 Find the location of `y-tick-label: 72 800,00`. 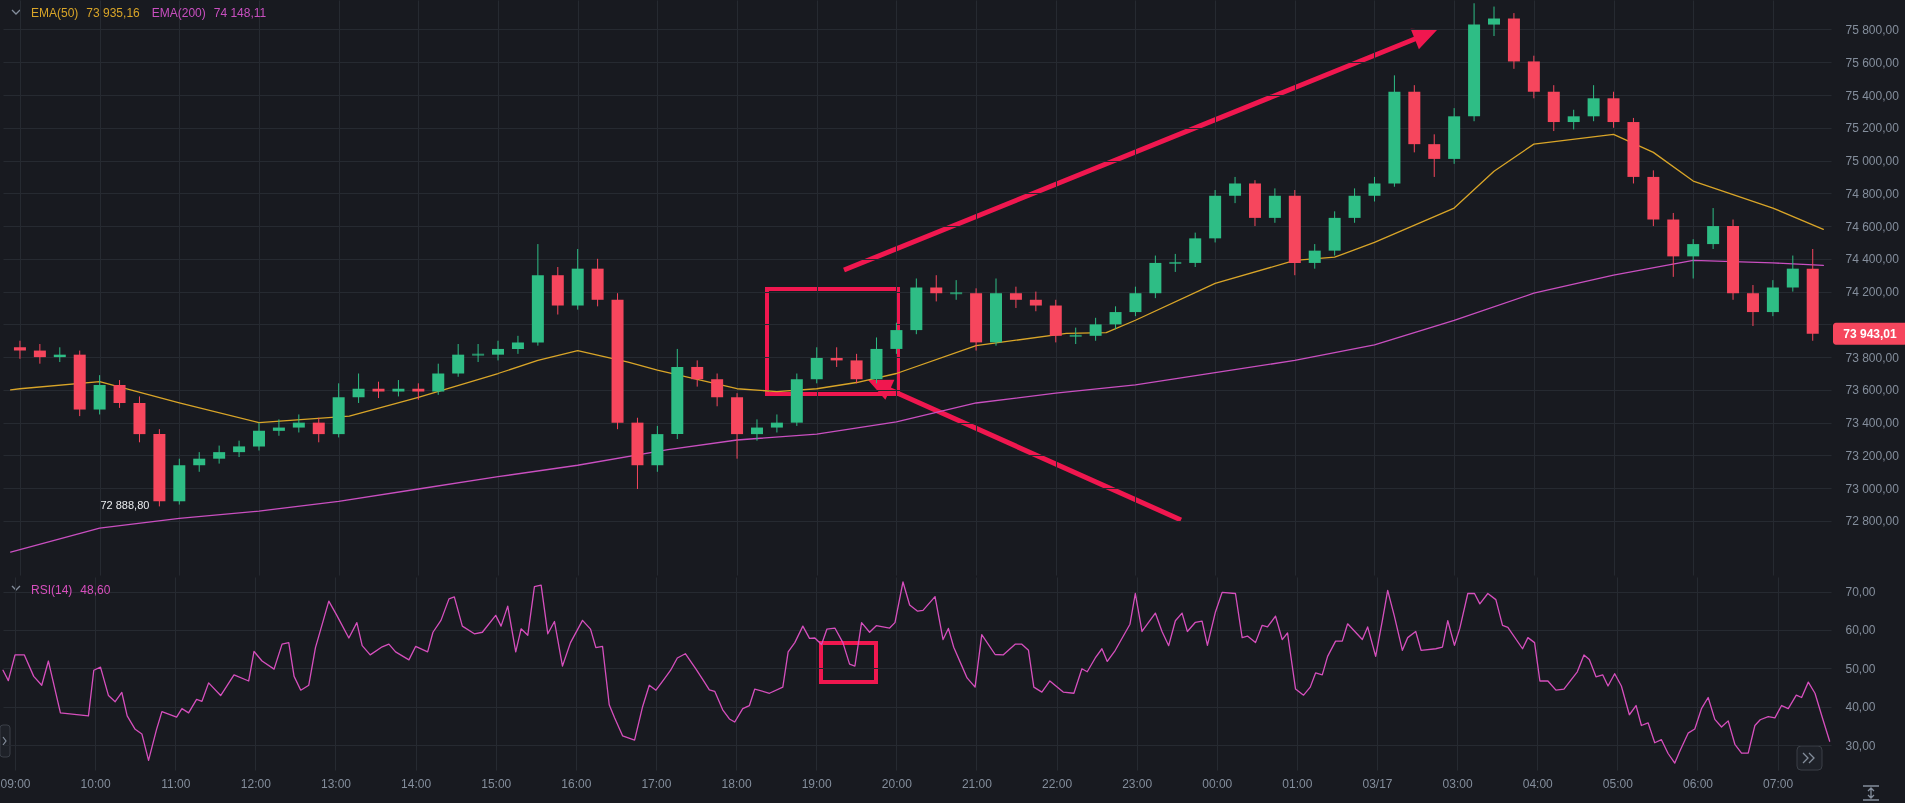

y-tick-label: 72 800,00 is located at coordinates (1872, 521).